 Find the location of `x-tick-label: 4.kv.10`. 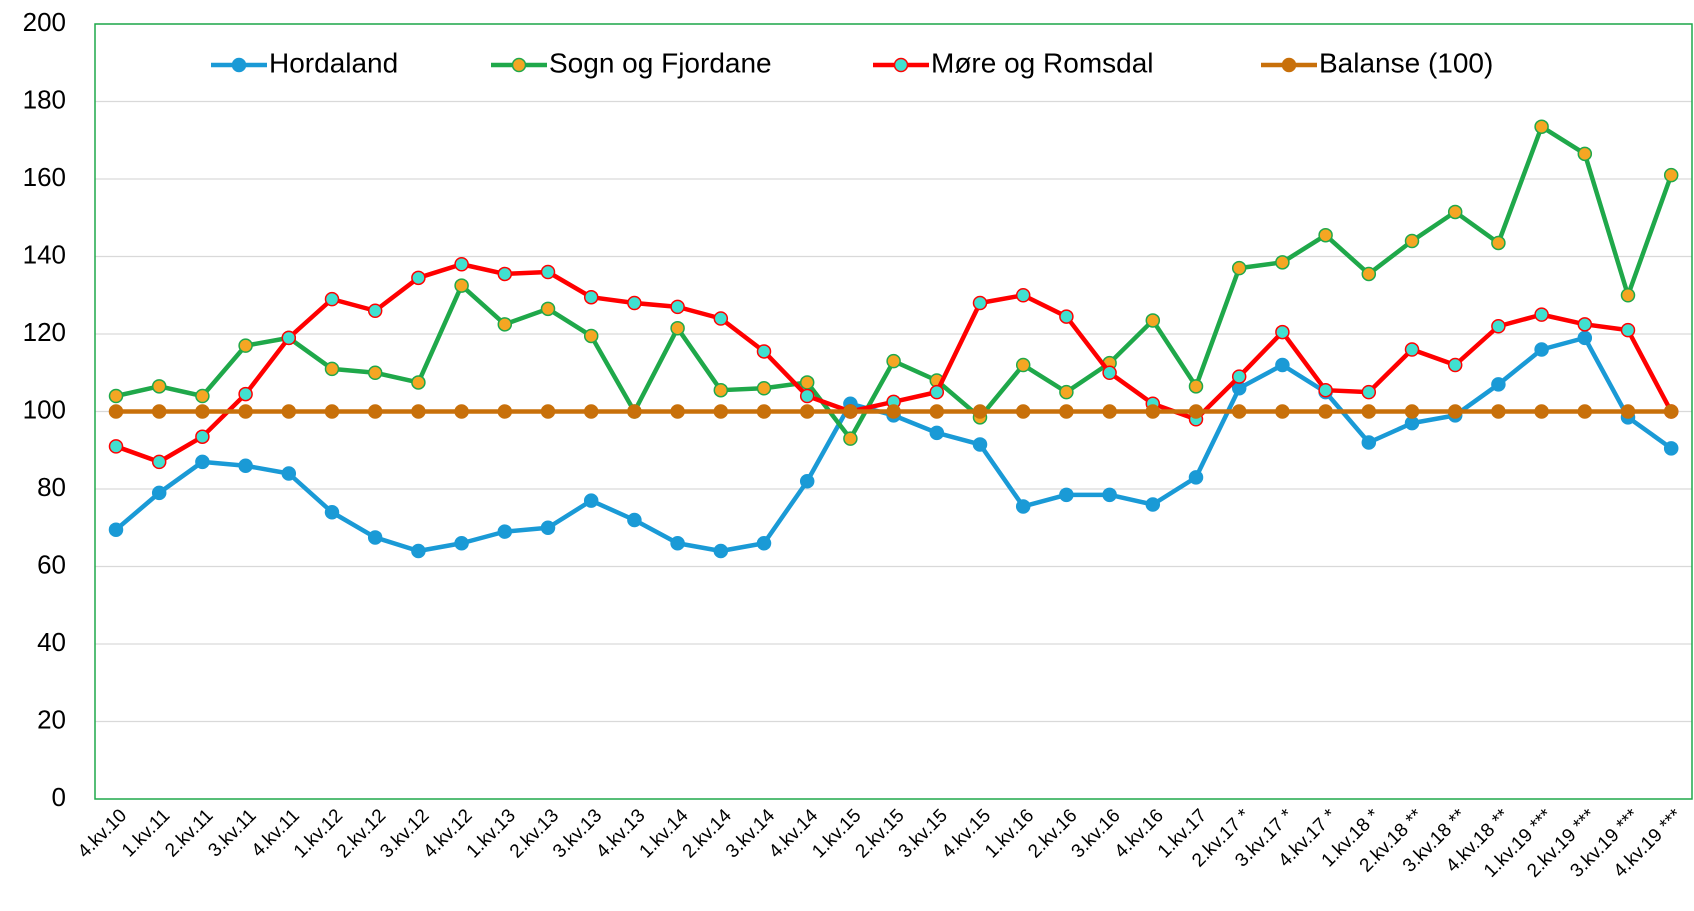

x-tick-label: 4.kv.10 is located at coordinates (102, 833).